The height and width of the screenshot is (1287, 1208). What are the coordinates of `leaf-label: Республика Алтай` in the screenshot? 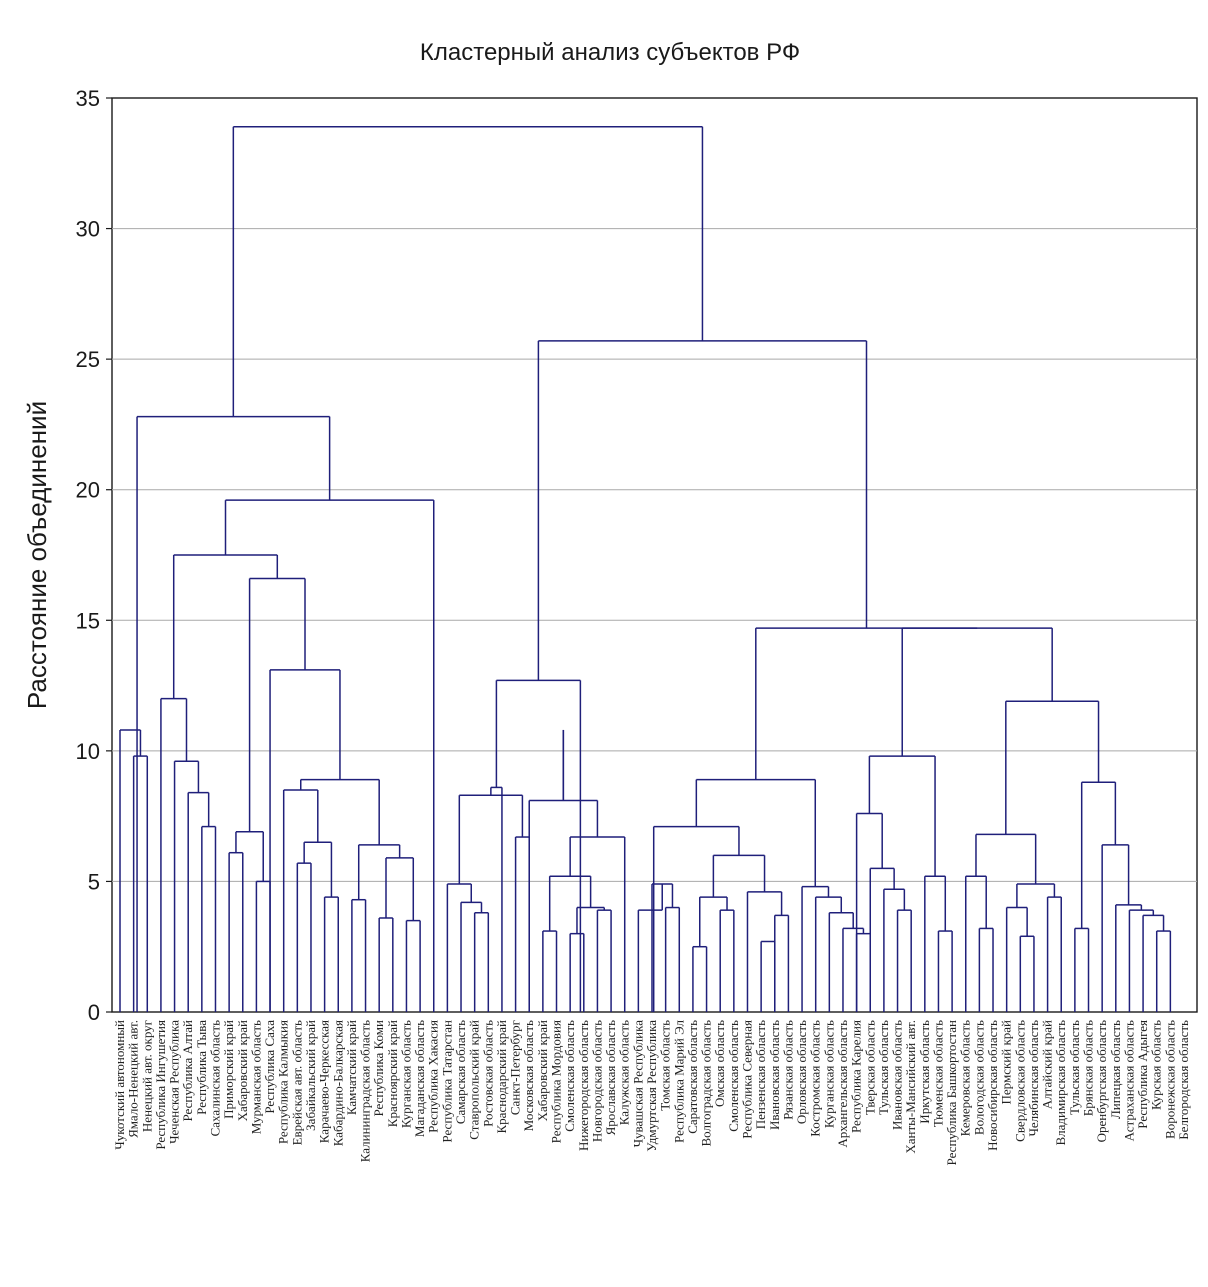 It's located at (187, 1071).